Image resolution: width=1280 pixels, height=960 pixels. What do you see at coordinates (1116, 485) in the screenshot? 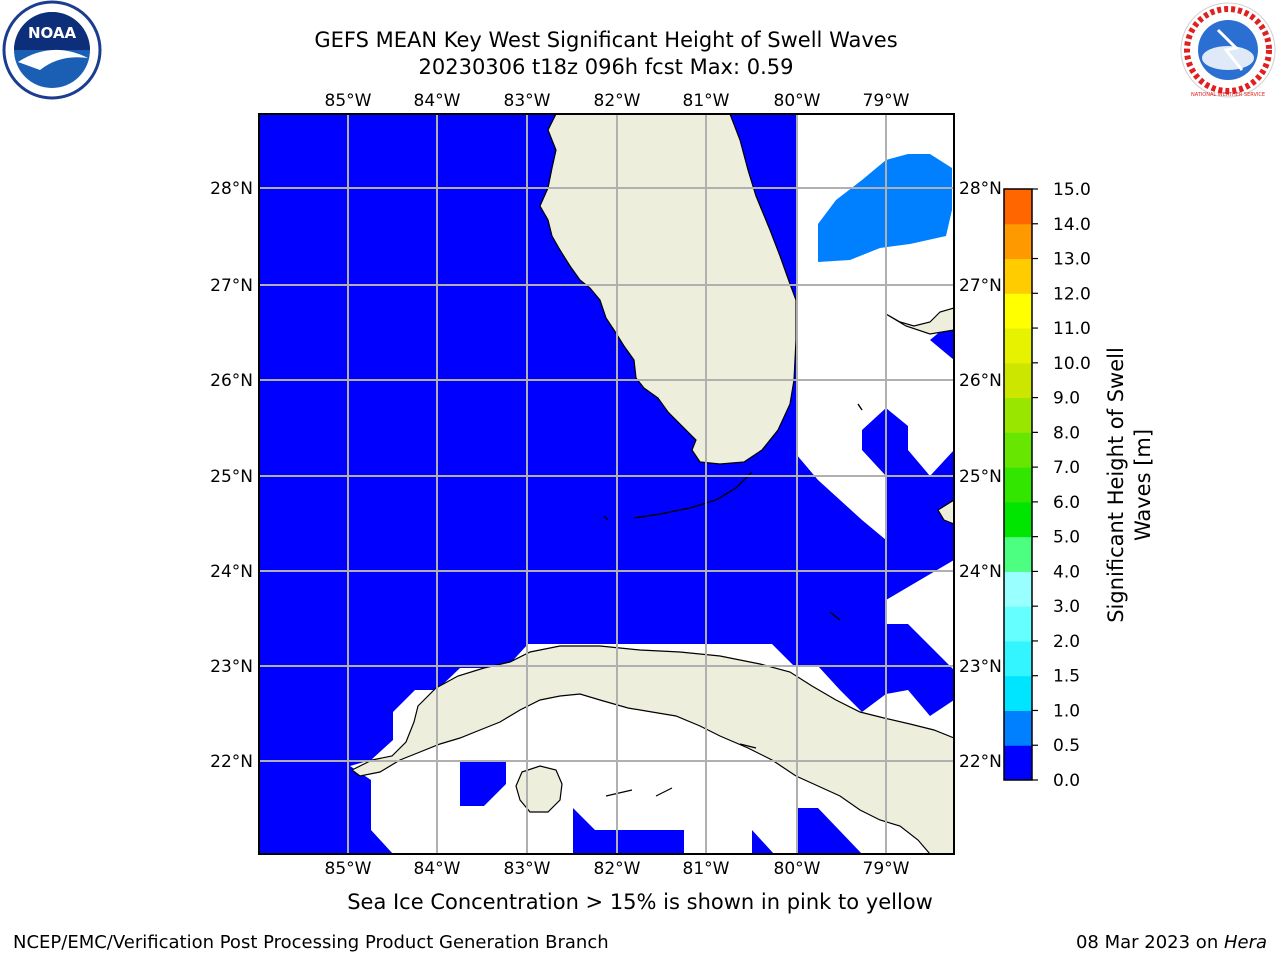
I see `colorbar-title-line1: Significant Height of Swell` at bounding box center [1116, 485].